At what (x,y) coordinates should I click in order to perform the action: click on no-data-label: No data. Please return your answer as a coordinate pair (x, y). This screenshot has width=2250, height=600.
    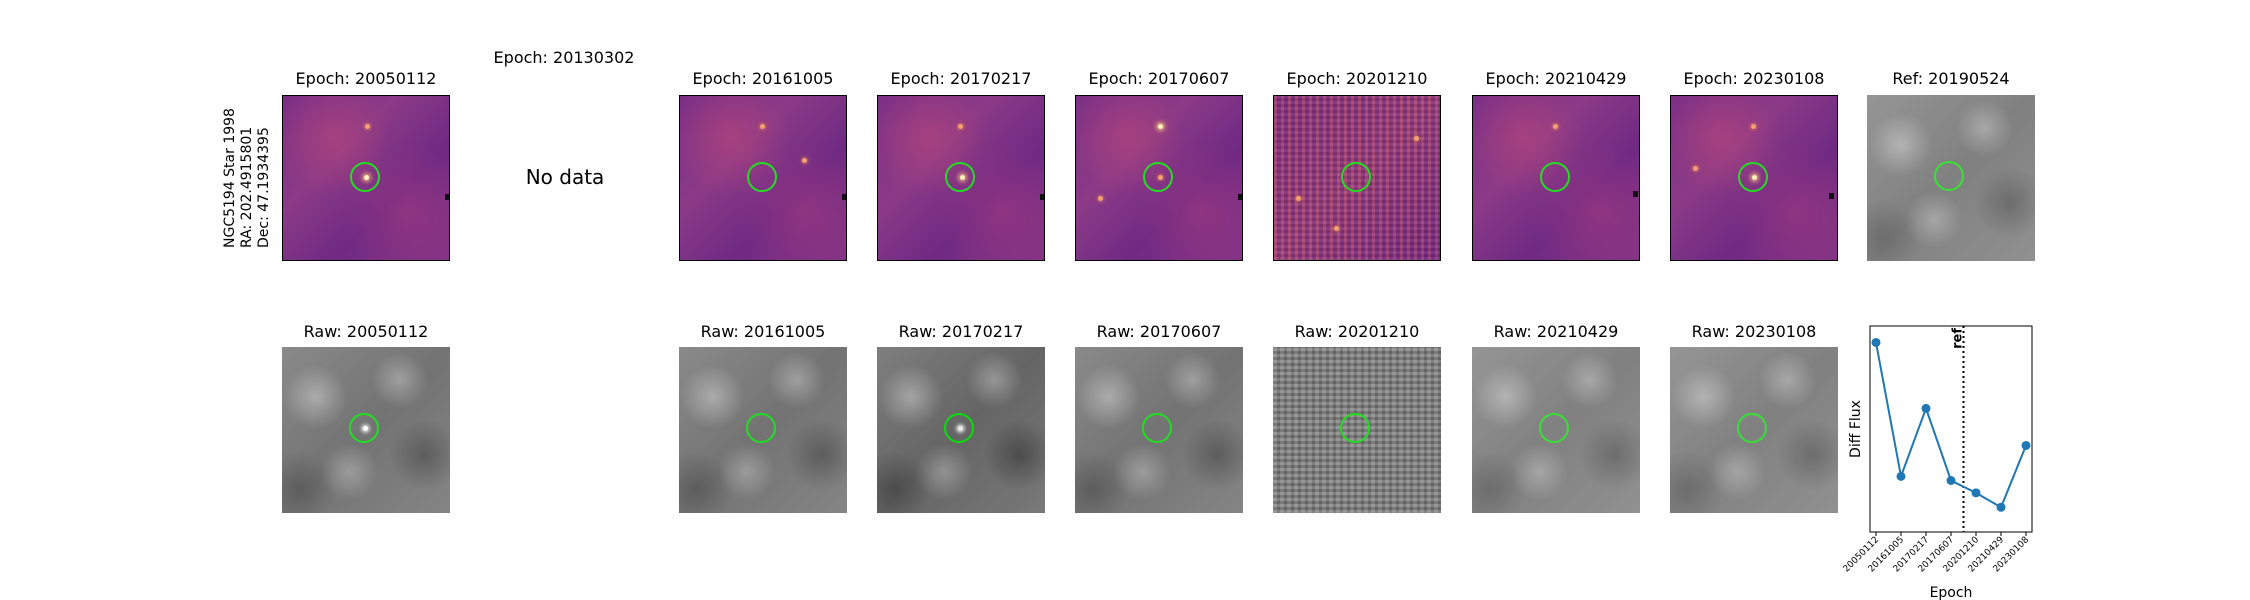
    Looking at the image, I should click on (565, 177).